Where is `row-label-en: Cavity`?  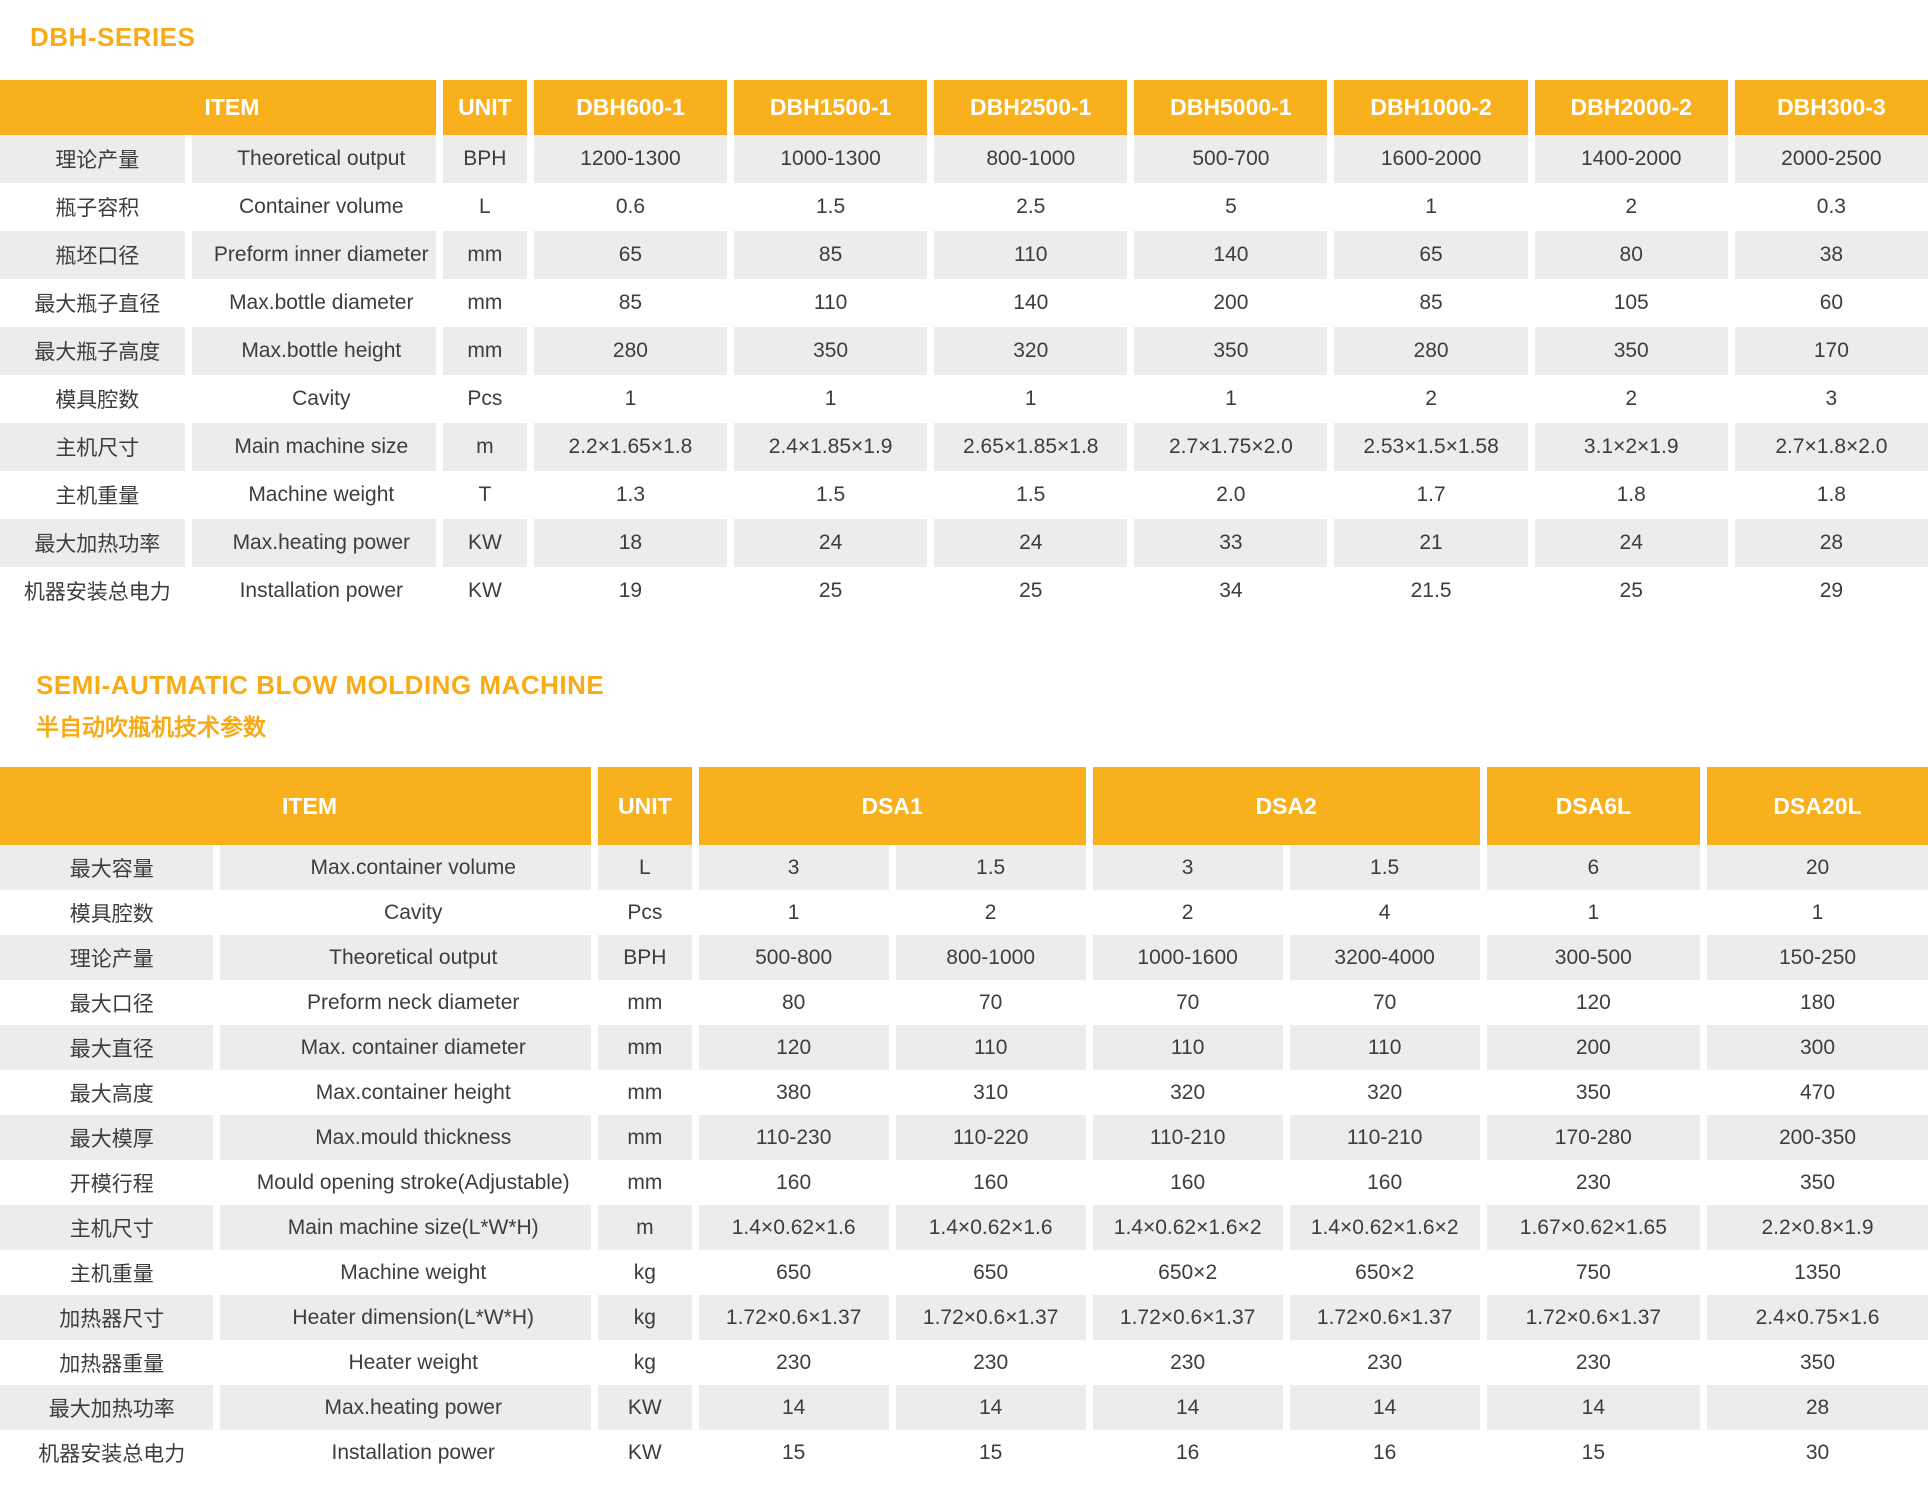 row-label-en: Cavity is located at coordinates (406, 912).